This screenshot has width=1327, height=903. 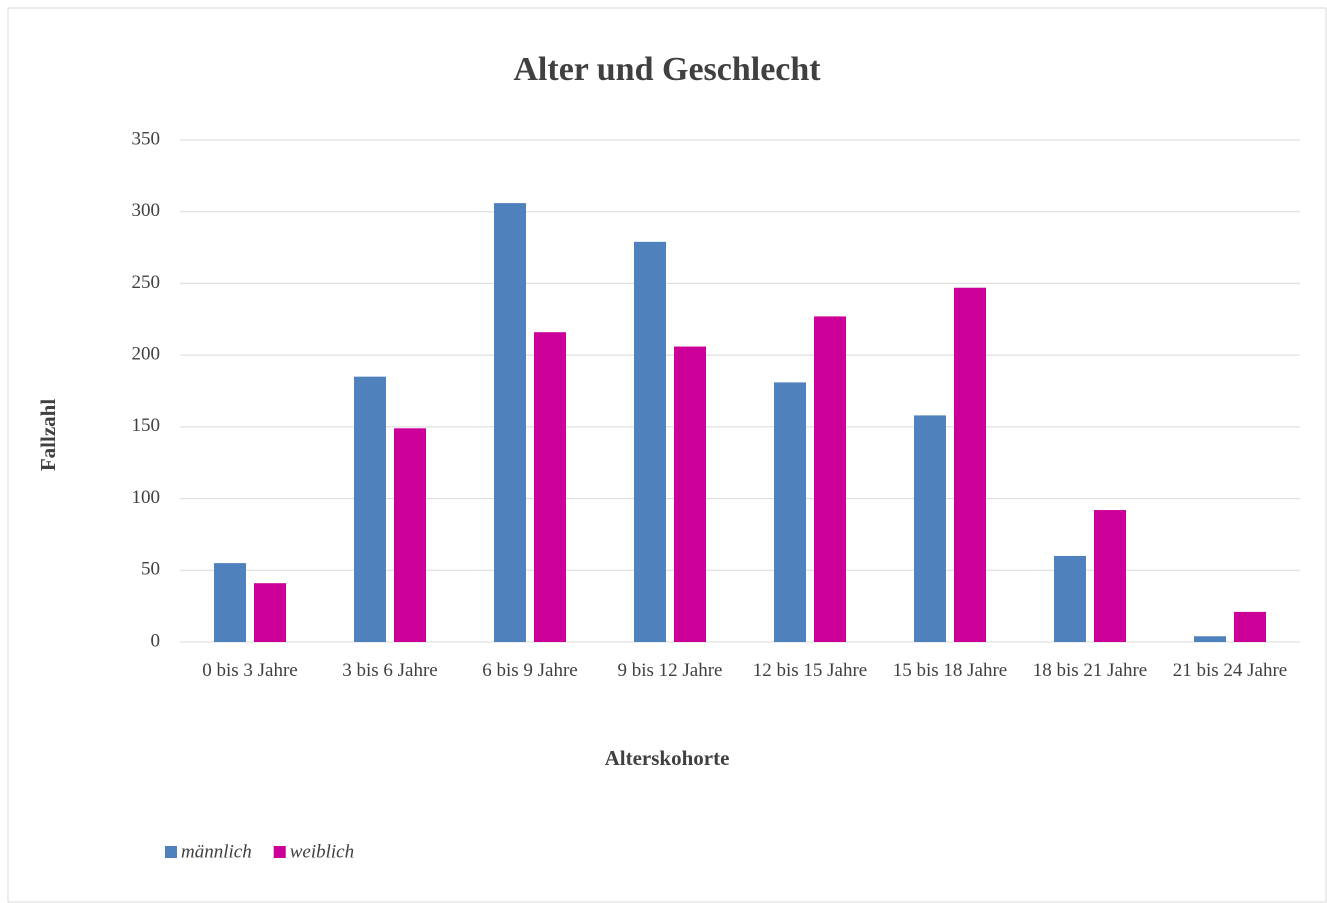 I want to click on y-tick-label: 300, so click(x=146, y=210).